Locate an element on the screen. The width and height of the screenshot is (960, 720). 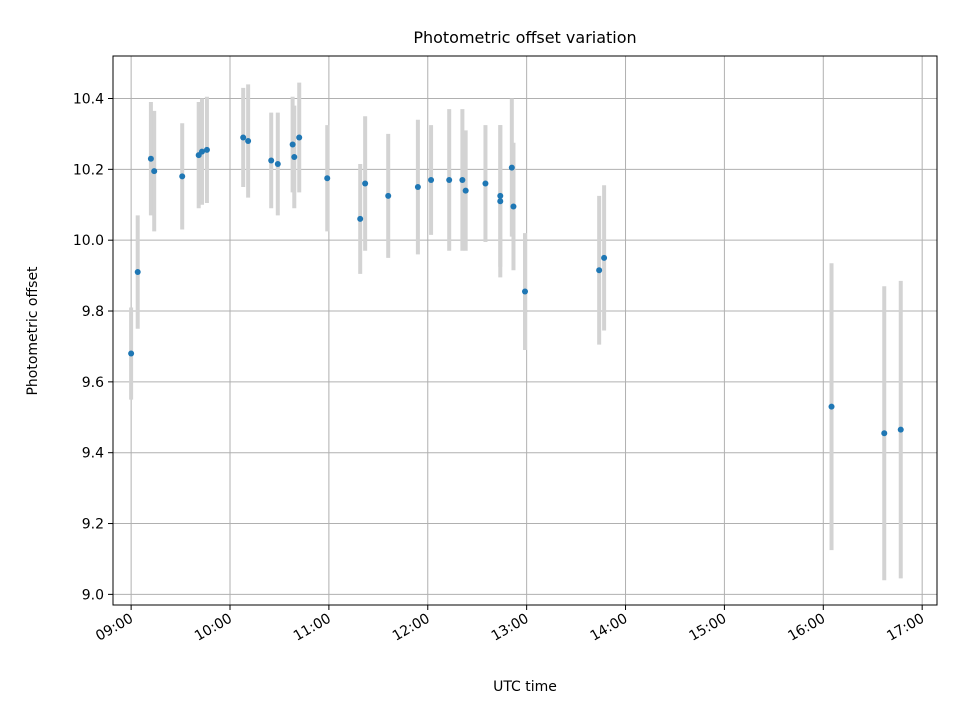
y-tick-label: 9.4 is located at coordinates (93, 454).